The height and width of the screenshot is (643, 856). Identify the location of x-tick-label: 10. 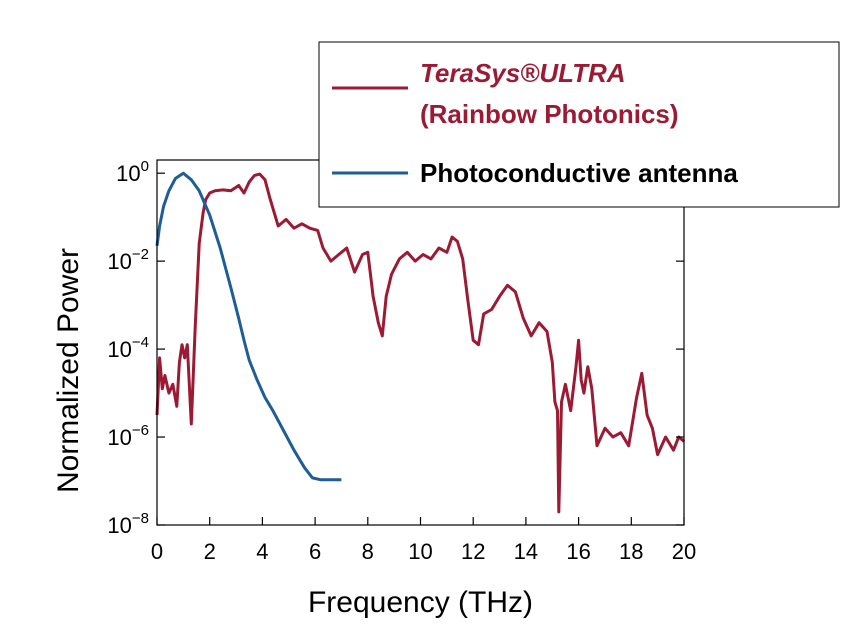
(420, 551).